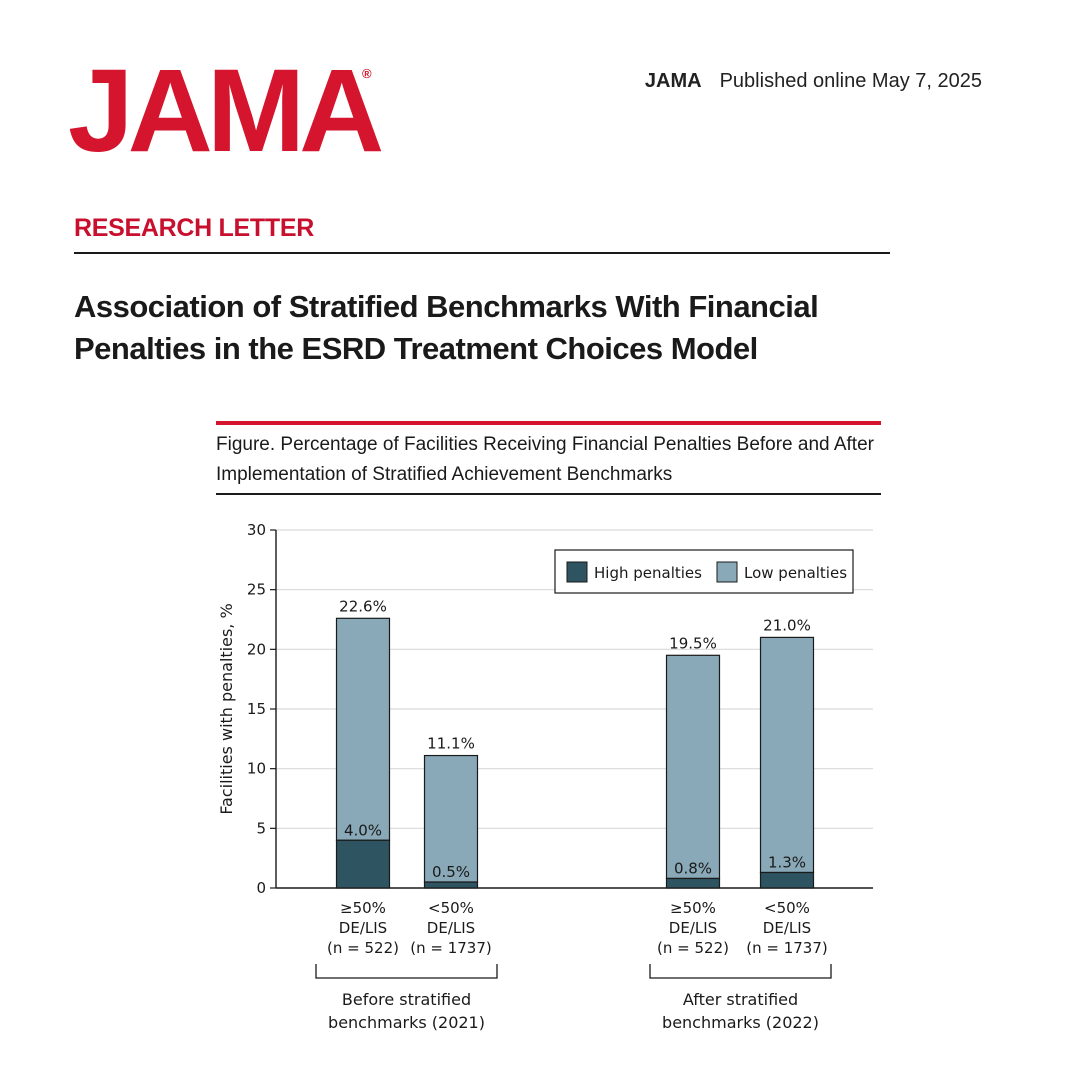  I want to click on y-axis-label: Facilities with penalties, %, so click(226, 708).